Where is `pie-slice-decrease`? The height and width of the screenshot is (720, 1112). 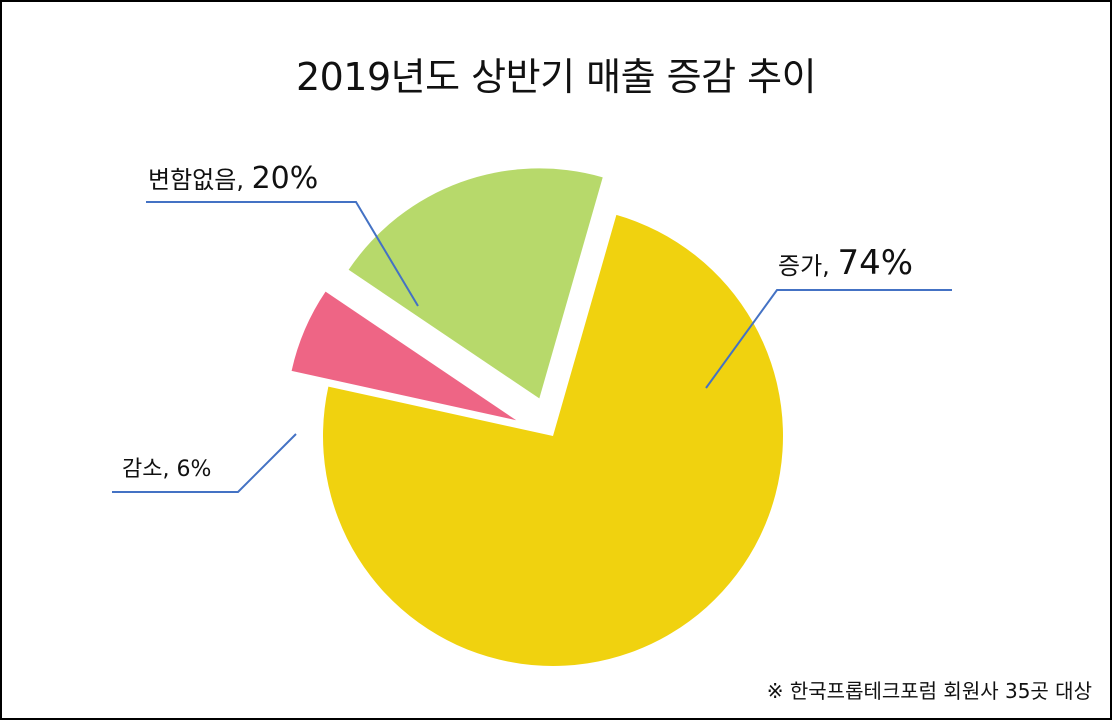 pie-slice-decrease is located at coordinates (404, 356).